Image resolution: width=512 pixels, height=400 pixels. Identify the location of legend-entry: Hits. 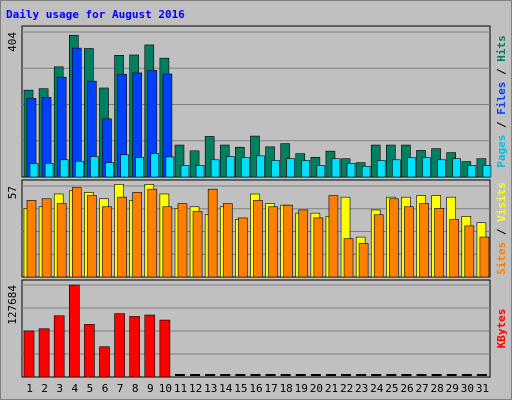
(501, 48).